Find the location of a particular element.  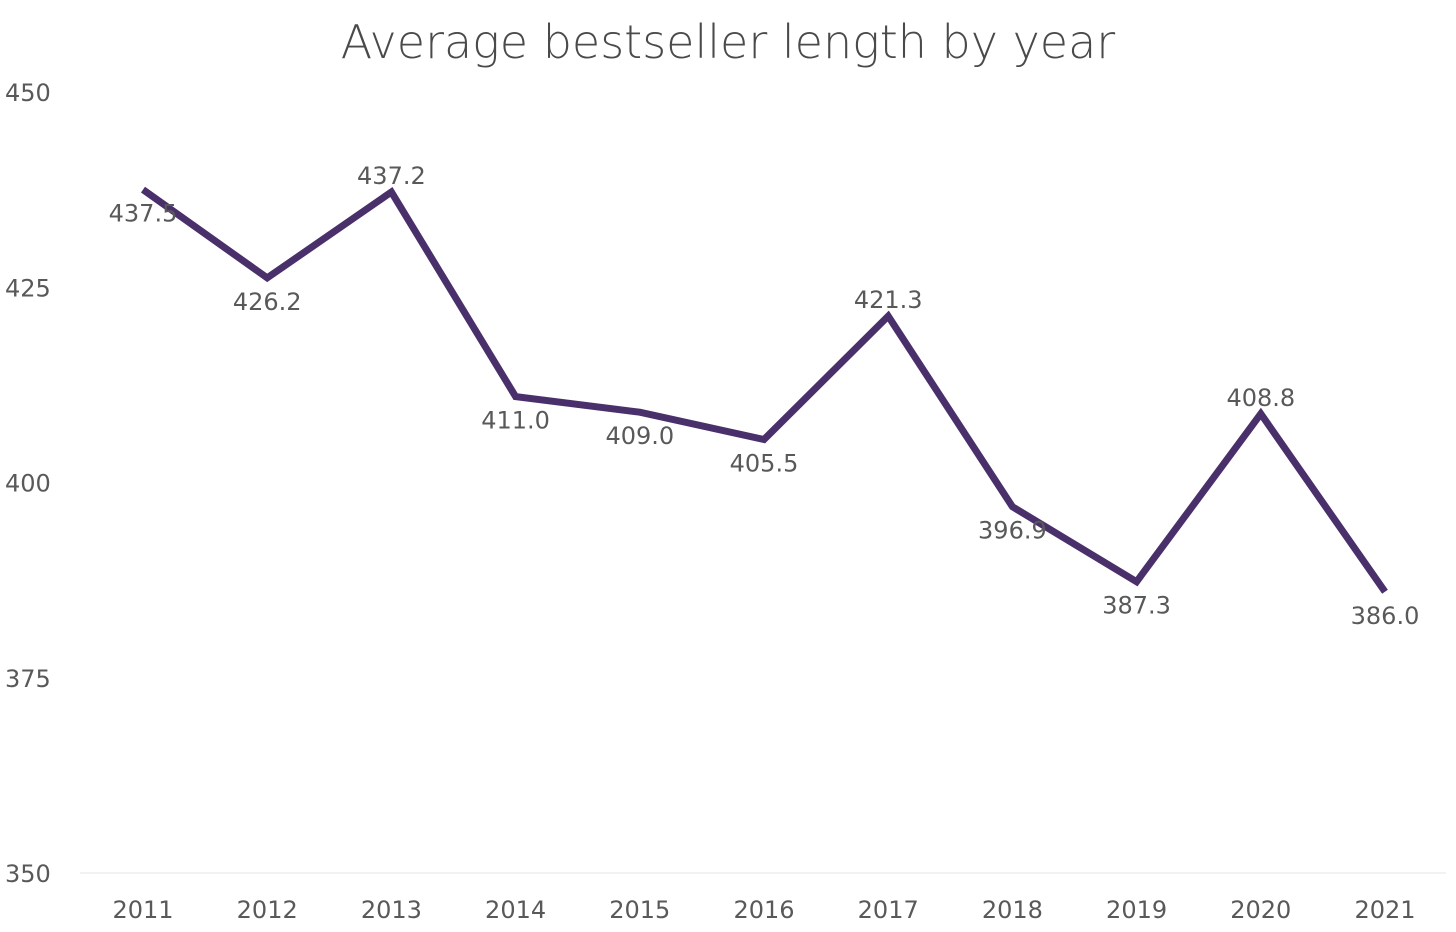

x-tick-label: 2012 is located at coordinates (267, 910).